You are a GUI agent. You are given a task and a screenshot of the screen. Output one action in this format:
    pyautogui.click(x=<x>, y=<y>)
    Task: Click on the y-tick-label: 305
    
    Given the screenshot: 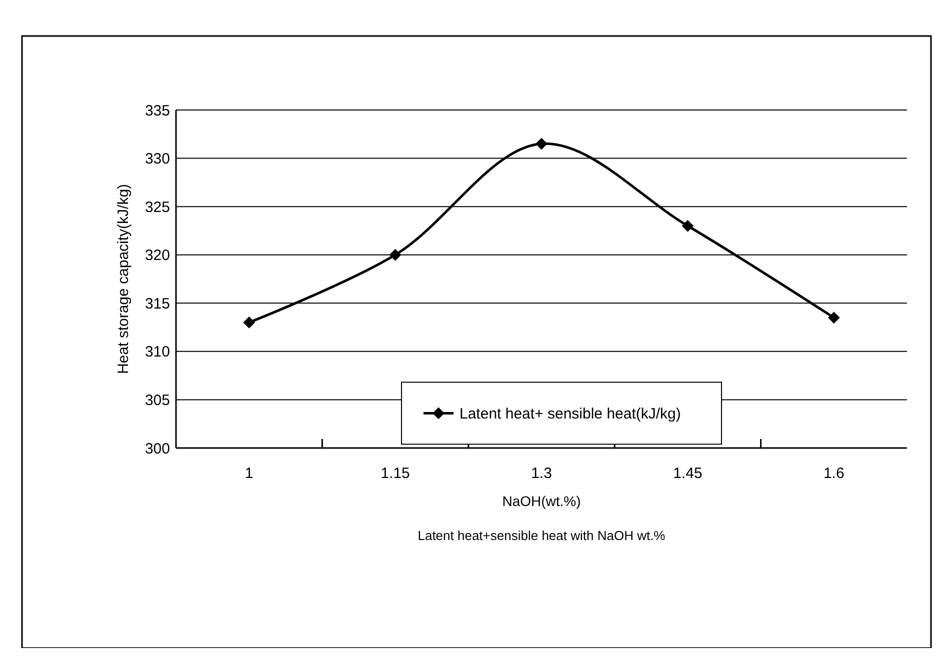 What is the action you would take?
    pyautogui.click(x=157, y=400)
    